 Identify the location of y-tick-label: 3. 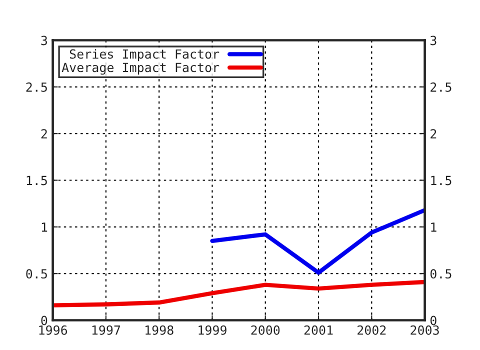
(44, 41).